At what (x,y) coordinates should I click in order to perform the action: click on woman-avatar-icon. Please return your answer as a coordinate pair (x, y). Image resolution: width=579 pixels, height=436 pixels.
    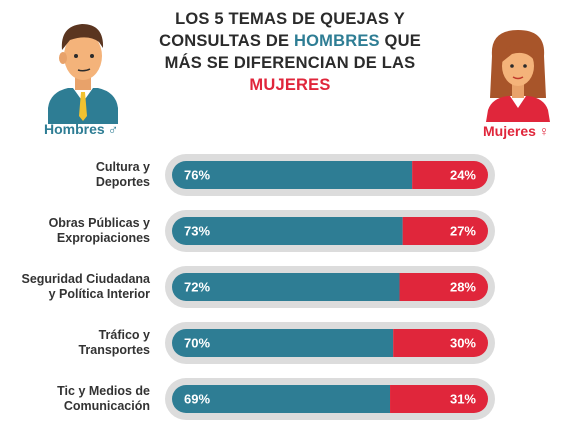
    Looking at the image, I should click on (518, 76).